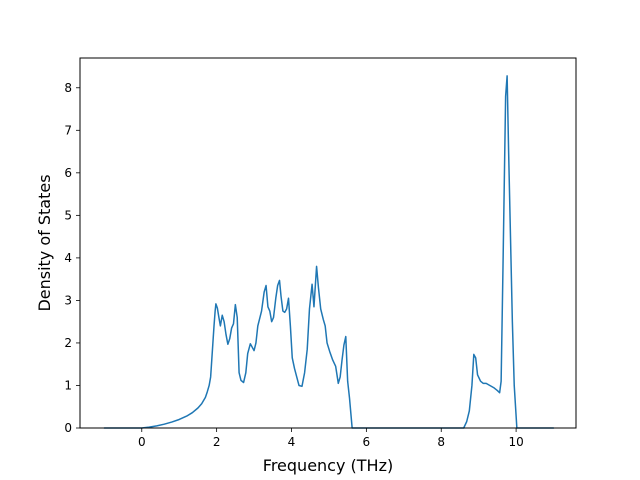 This screenshot has height=480, width=640. I want to click on y-tick-label: 6, so click(68, 173).